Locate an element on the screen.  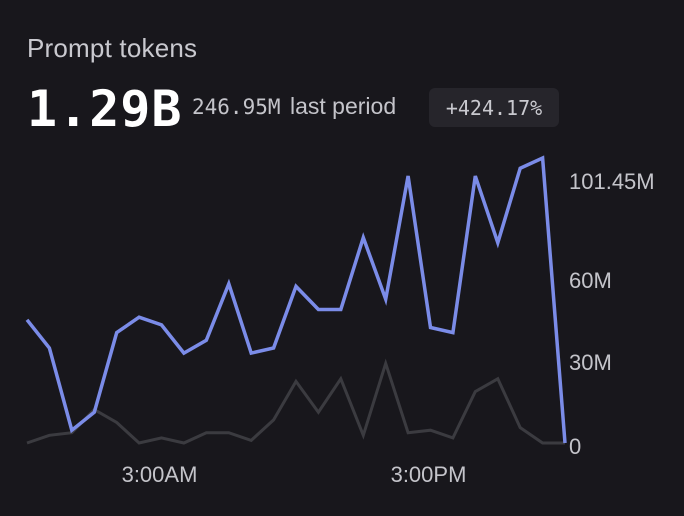
y-tick-label: 0 is located at coordinates (575, 446).